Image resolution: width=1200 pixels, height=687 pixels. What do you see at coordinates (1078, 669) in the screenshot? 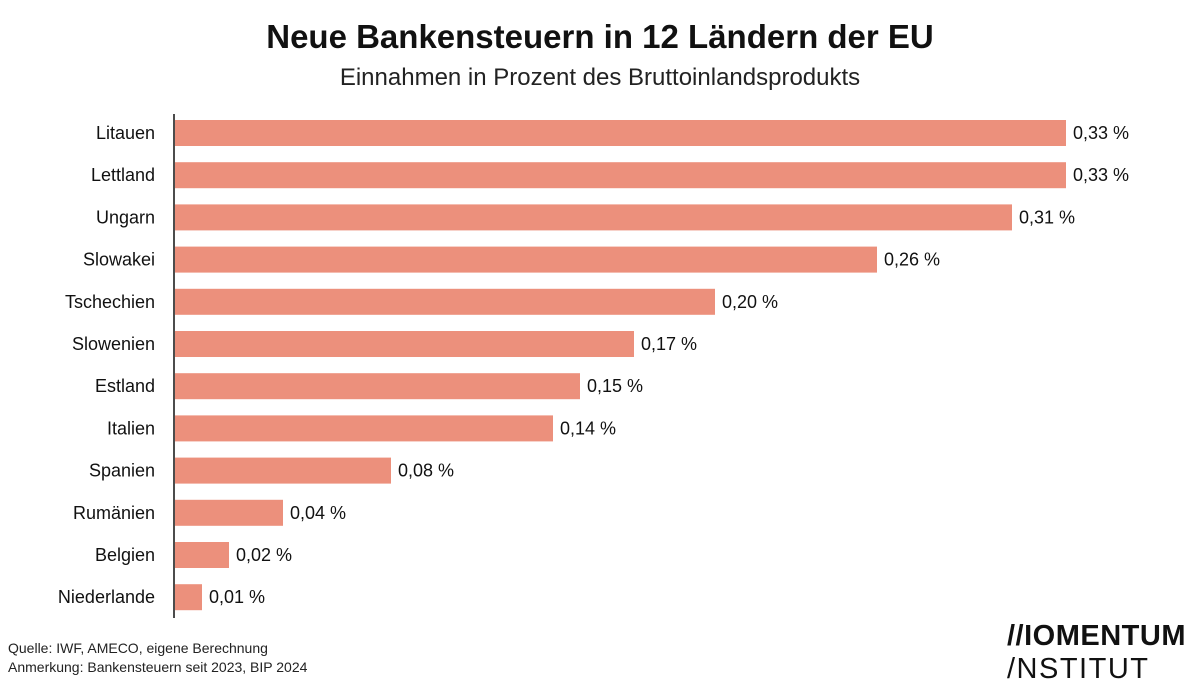
I see `logo-line-2: /NSTITUT` at bounding box center [1078, 669].